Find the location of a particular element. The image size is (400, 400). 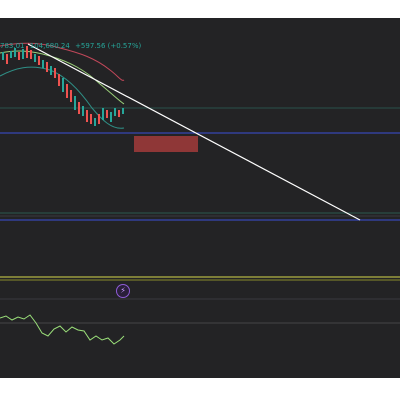

lower-band is located at coordinates (62, 97).